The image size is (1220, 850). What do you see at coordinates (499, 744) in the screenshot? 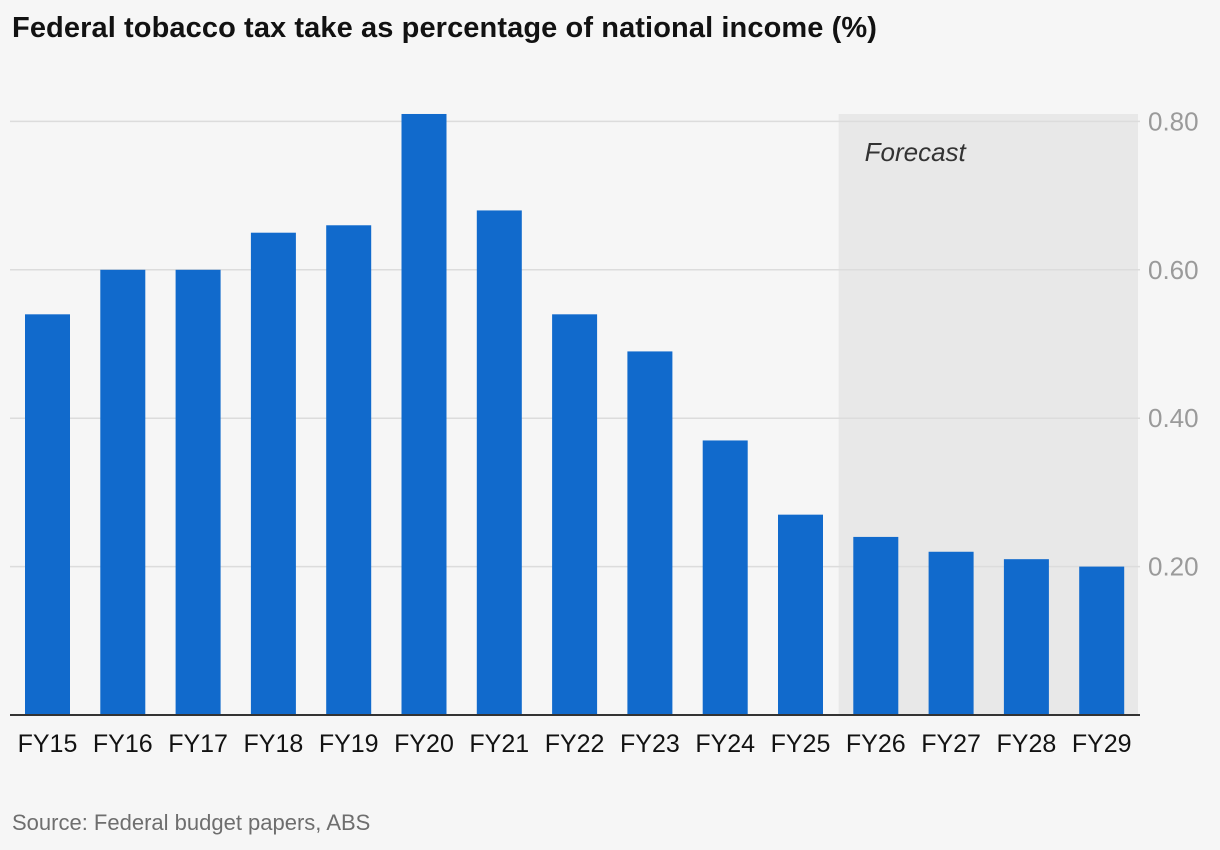
I see `x-tick-label: FY21` at bounding box center [499, 744].